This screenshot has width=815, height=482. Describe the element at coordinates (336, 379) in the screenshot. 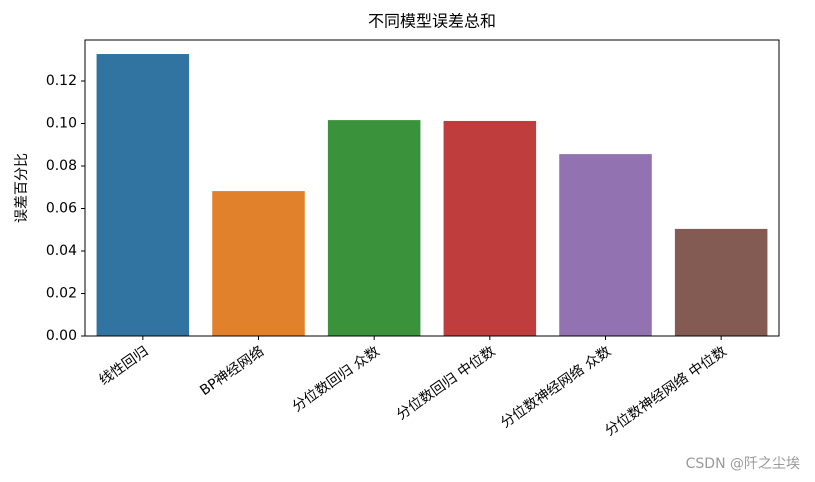

I see `x-tick-label: 分位数回归 众数` at that location.